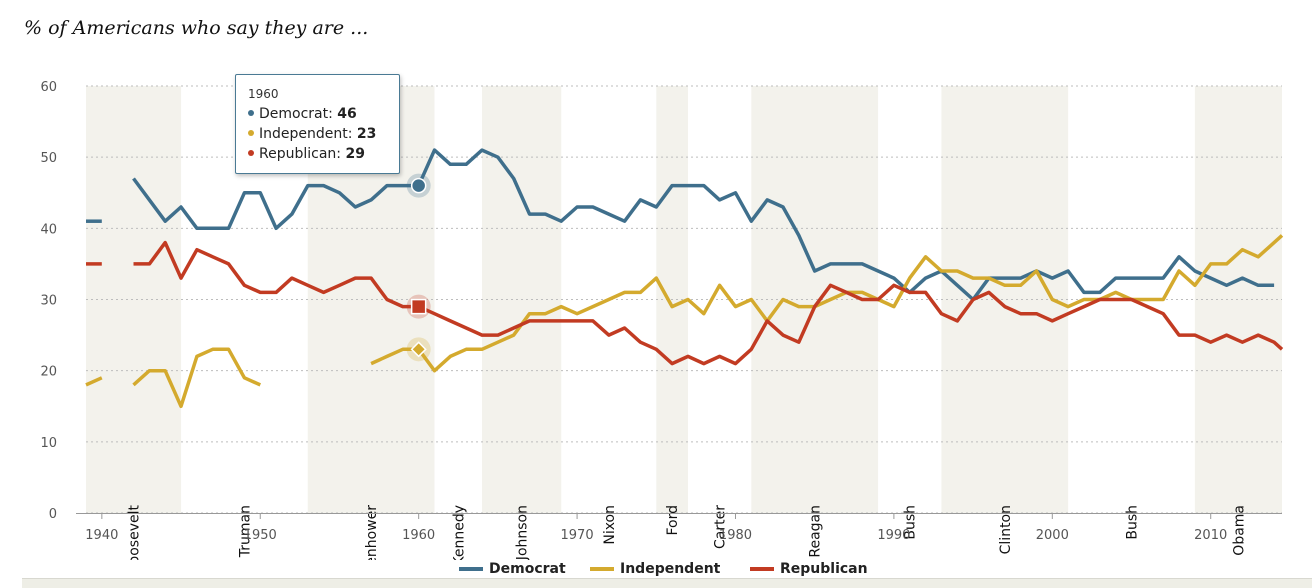  Describe the element at coordinates (602, 569) in the screenshot. I see `independent-swatch-icon` at that location.